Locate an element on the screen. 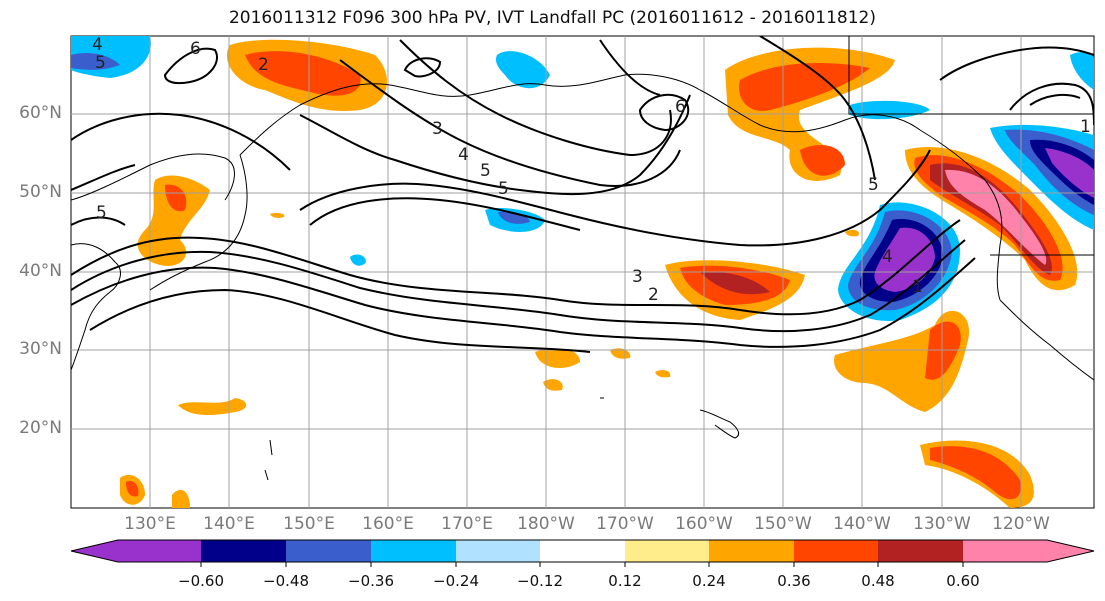 This screenshot has height=601, width=1105. lat-label: 50°N is located at coordinates (40, 192).